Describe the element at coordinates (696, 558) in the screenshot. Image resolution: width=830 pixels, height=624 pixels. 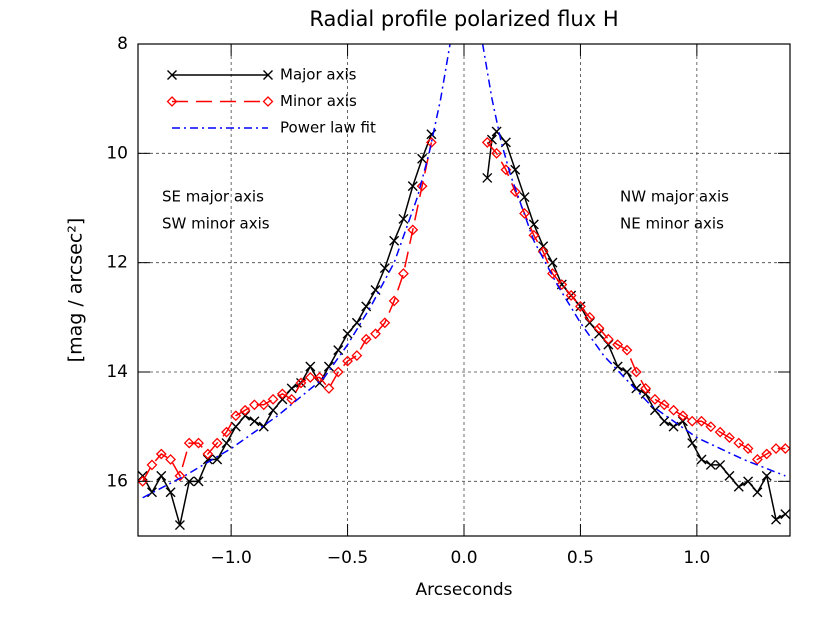
I see `x-tick-label: 1.0` at that location.